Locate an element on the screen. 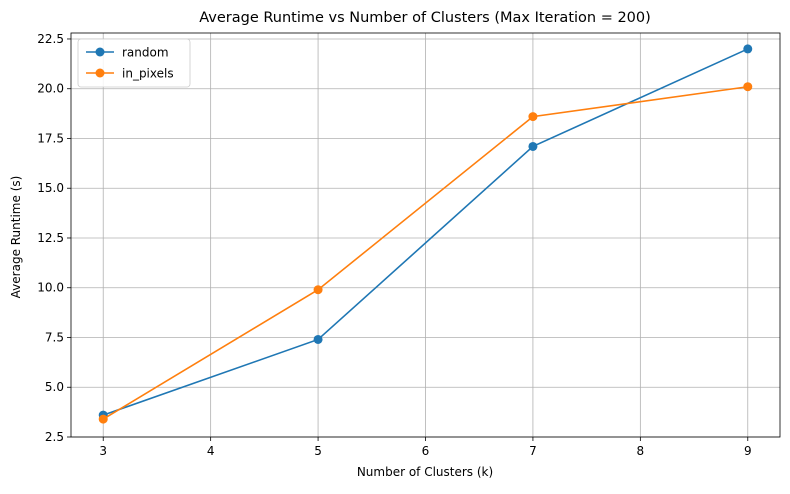  y-tick-label: 2.5 is located at coordinates (54, 437).